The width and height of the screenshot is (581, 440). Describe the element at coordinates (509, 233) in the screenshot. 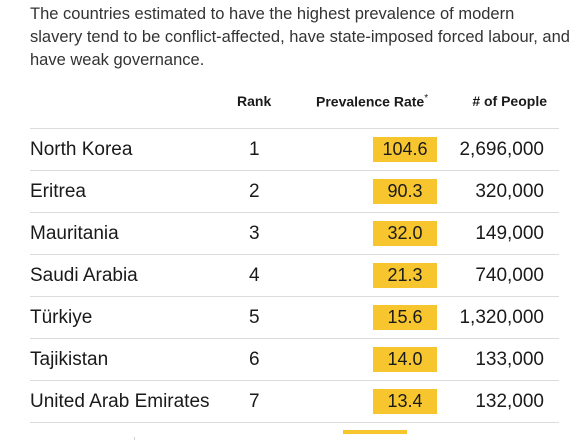

I see `people-cell: 149,000` at that location.